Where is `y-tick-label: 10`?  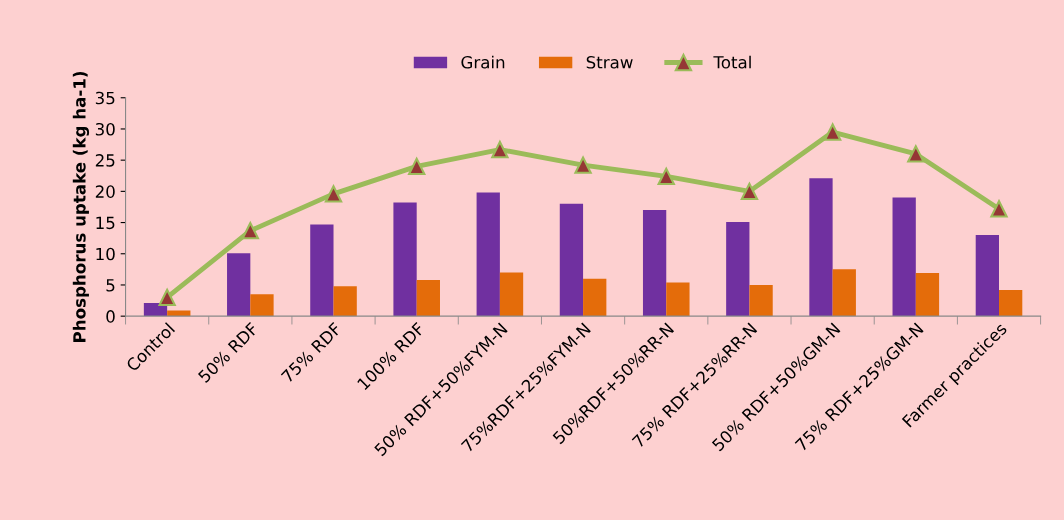
y-tick-label: 10 is located at coordinates (105, 254).